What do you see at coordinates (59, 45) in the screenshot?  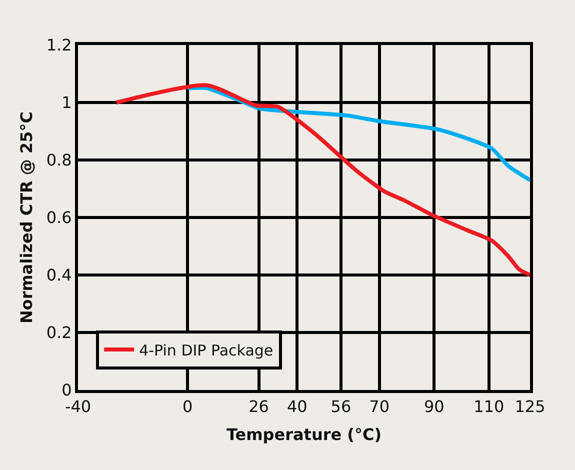 I see `y-tick-label: 1.2` at bounding box center [59, 45].